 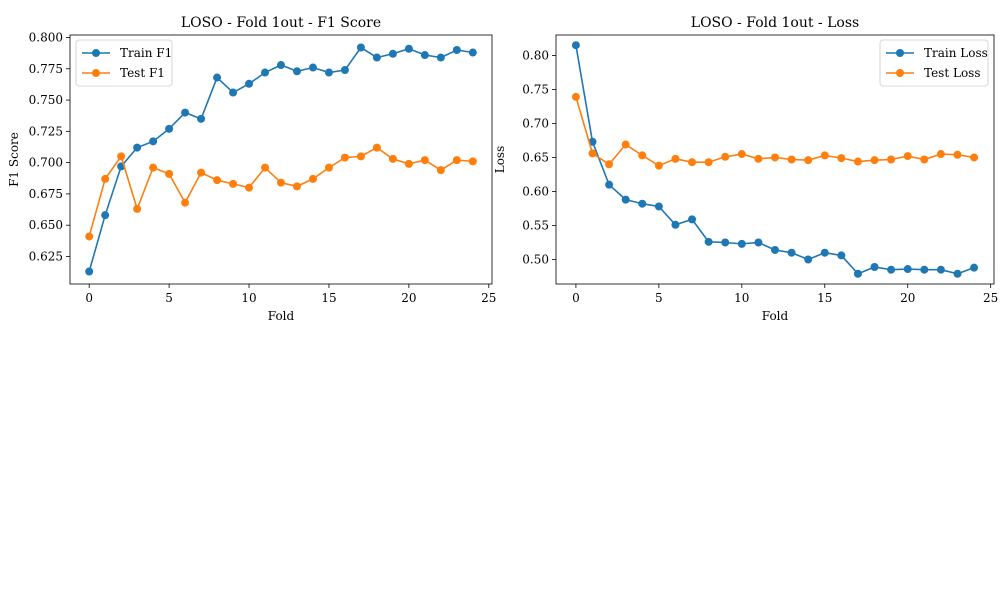 I want to click on legend-label: Test Loss, so click(x=952, y=73).